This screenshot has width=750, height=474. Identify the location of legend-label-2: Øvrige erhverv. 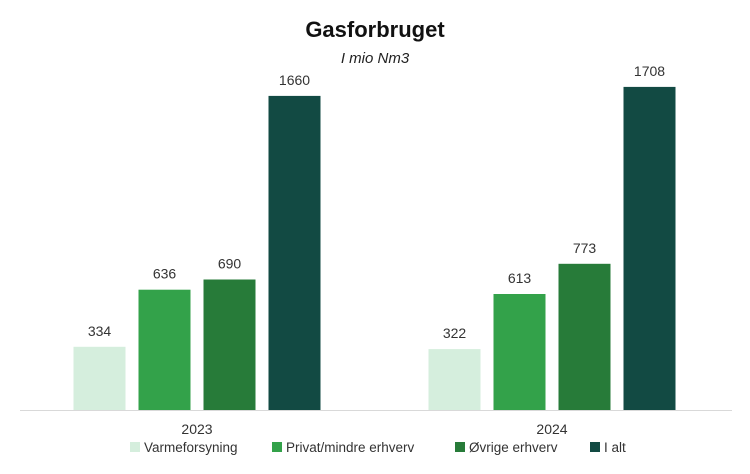
(513, 447).